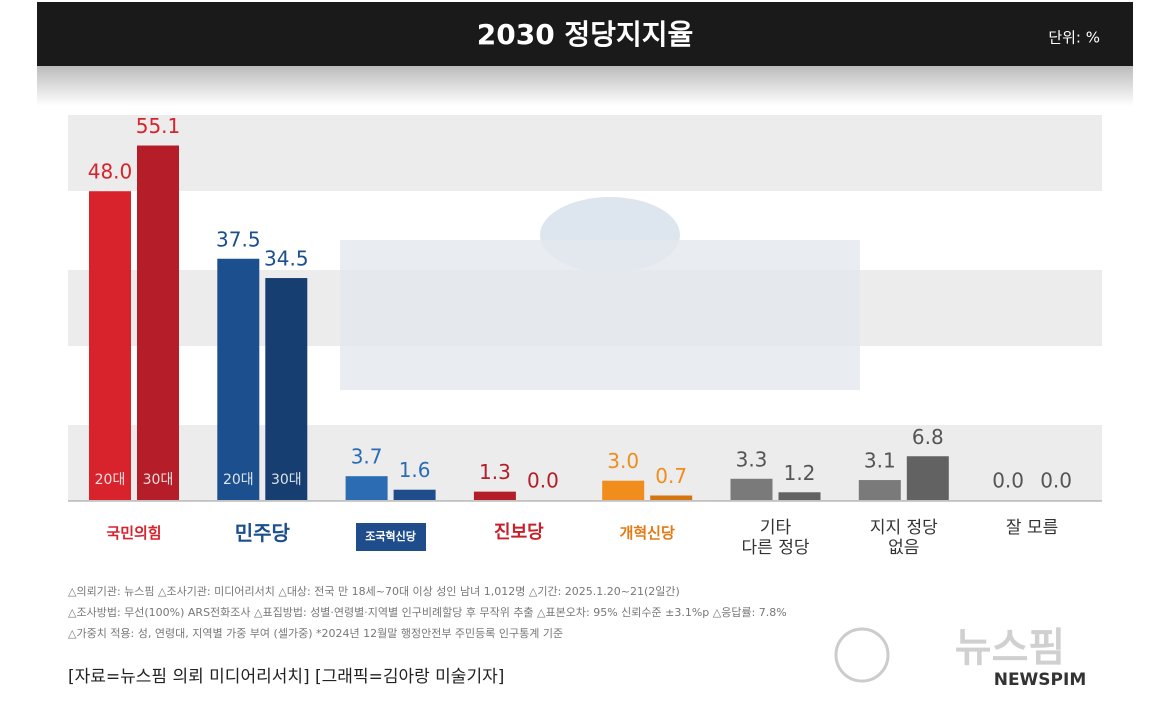  I want to click on value-label: 3.1, so click(880, 461).